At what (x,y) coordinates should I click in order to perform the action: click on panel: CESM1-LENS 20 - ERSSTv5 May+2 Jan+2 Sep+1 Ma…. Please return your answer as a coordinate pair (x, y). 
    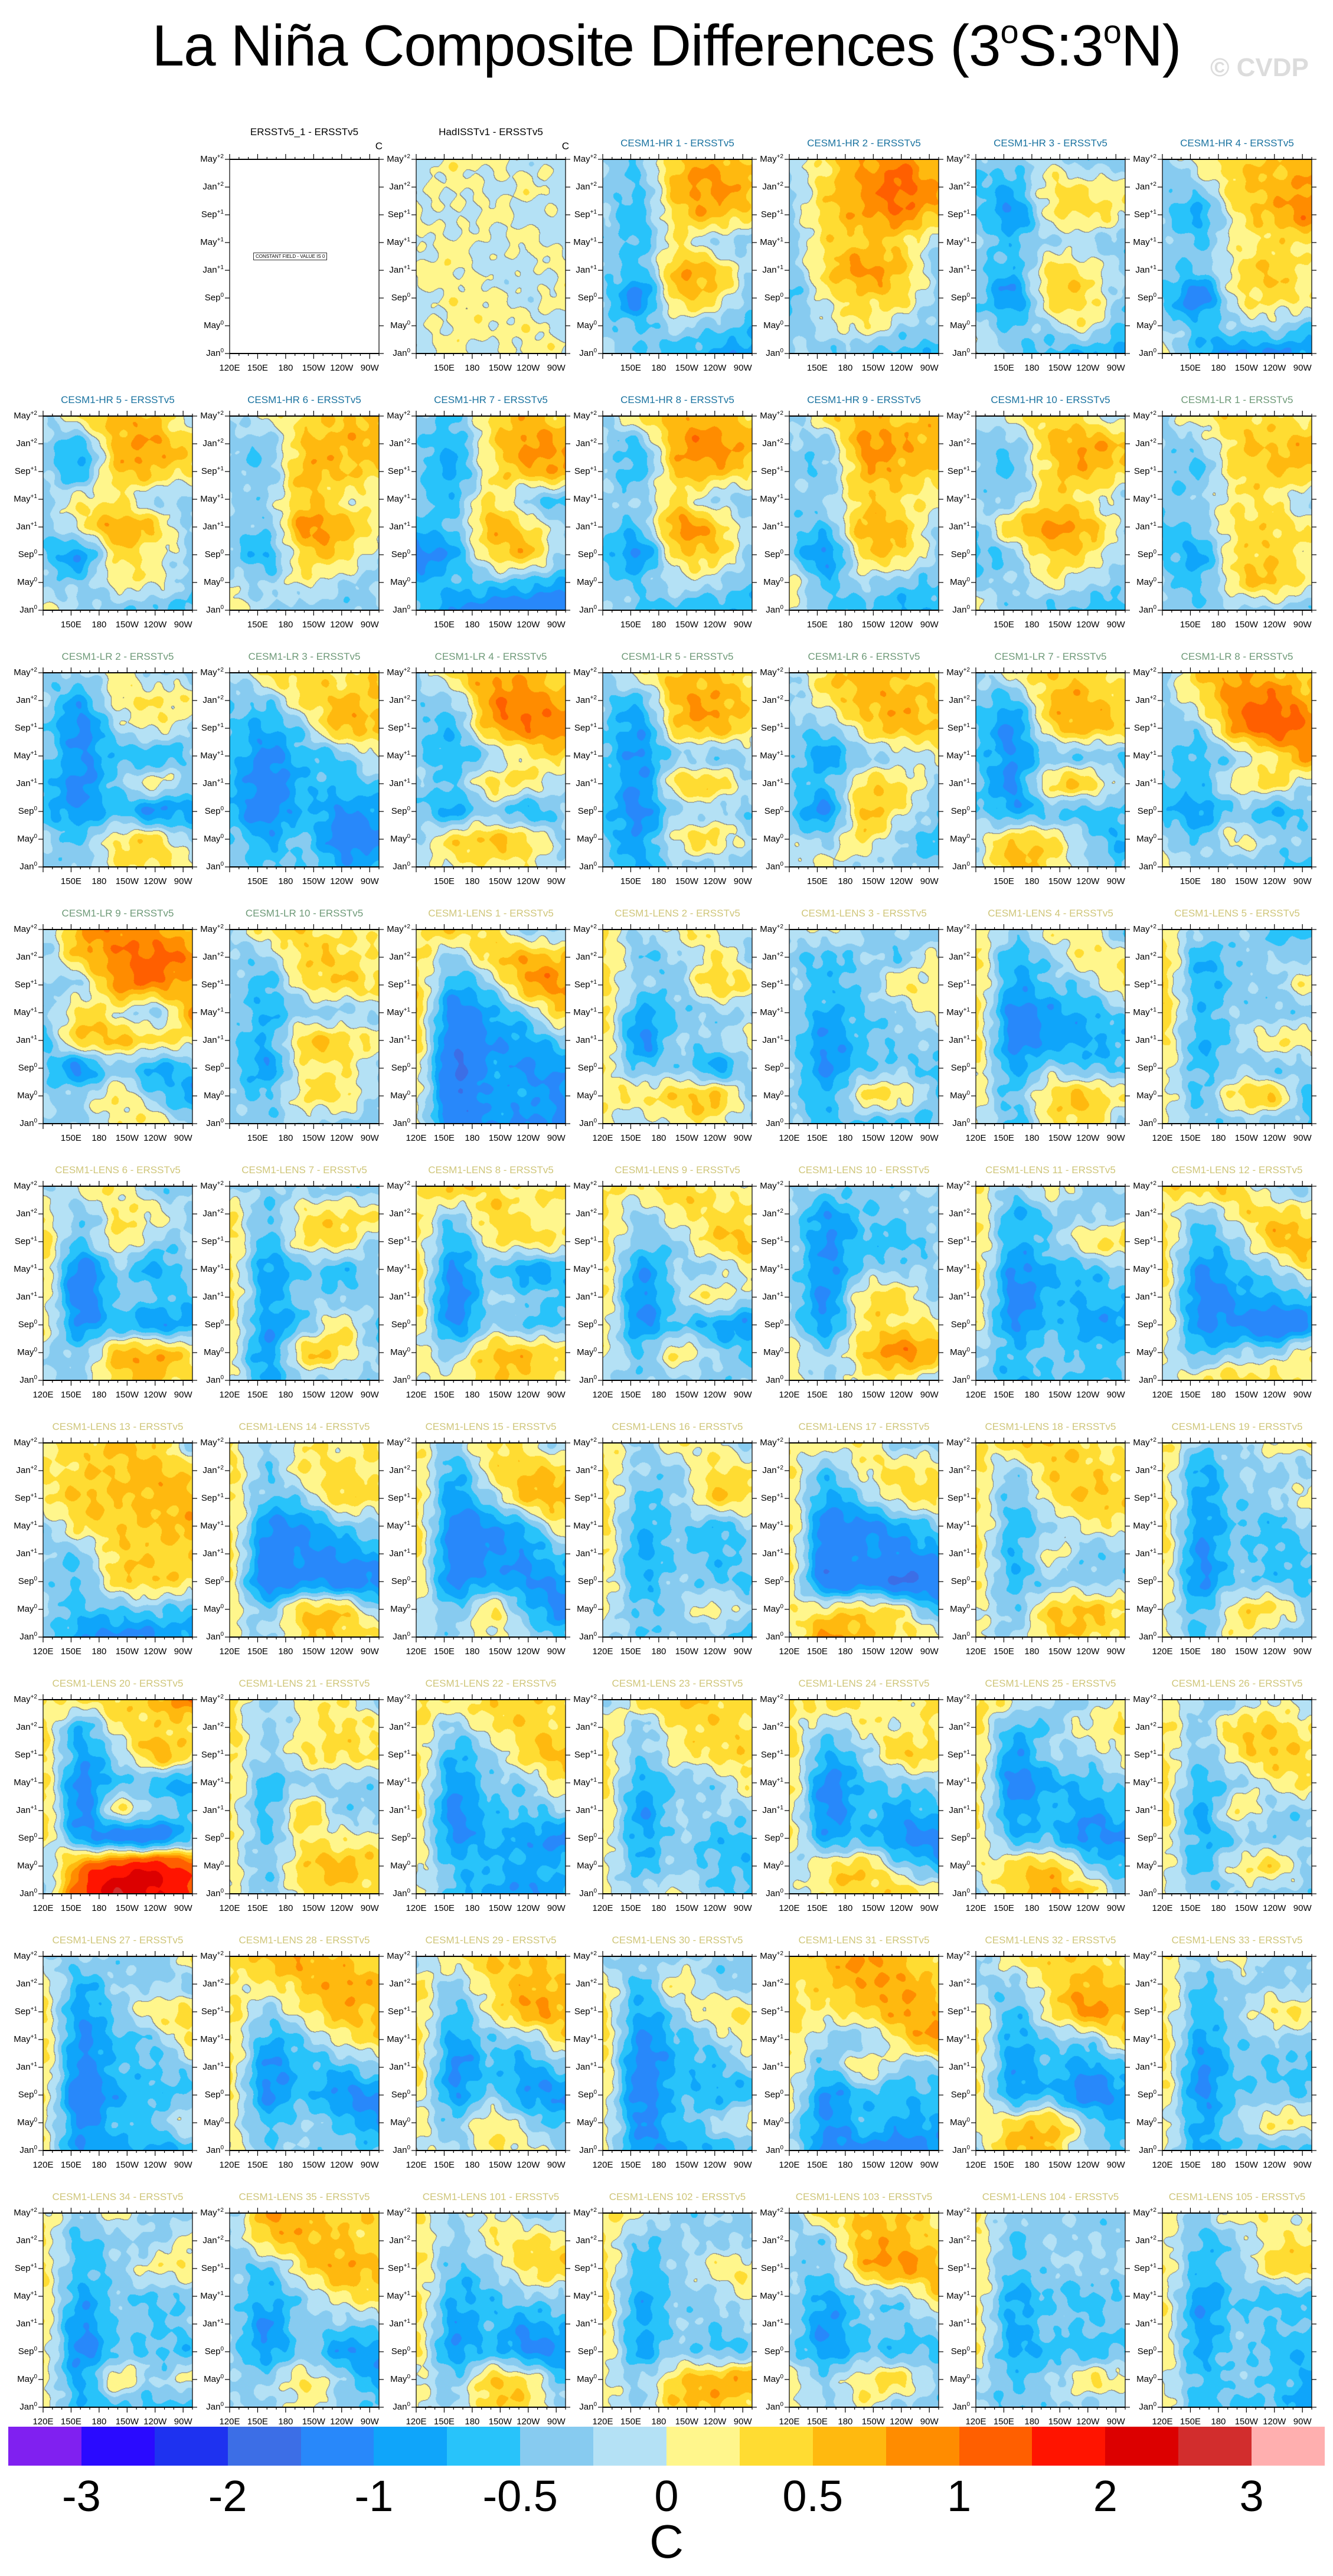
    Looking at the image, I should click on (105, 1795).